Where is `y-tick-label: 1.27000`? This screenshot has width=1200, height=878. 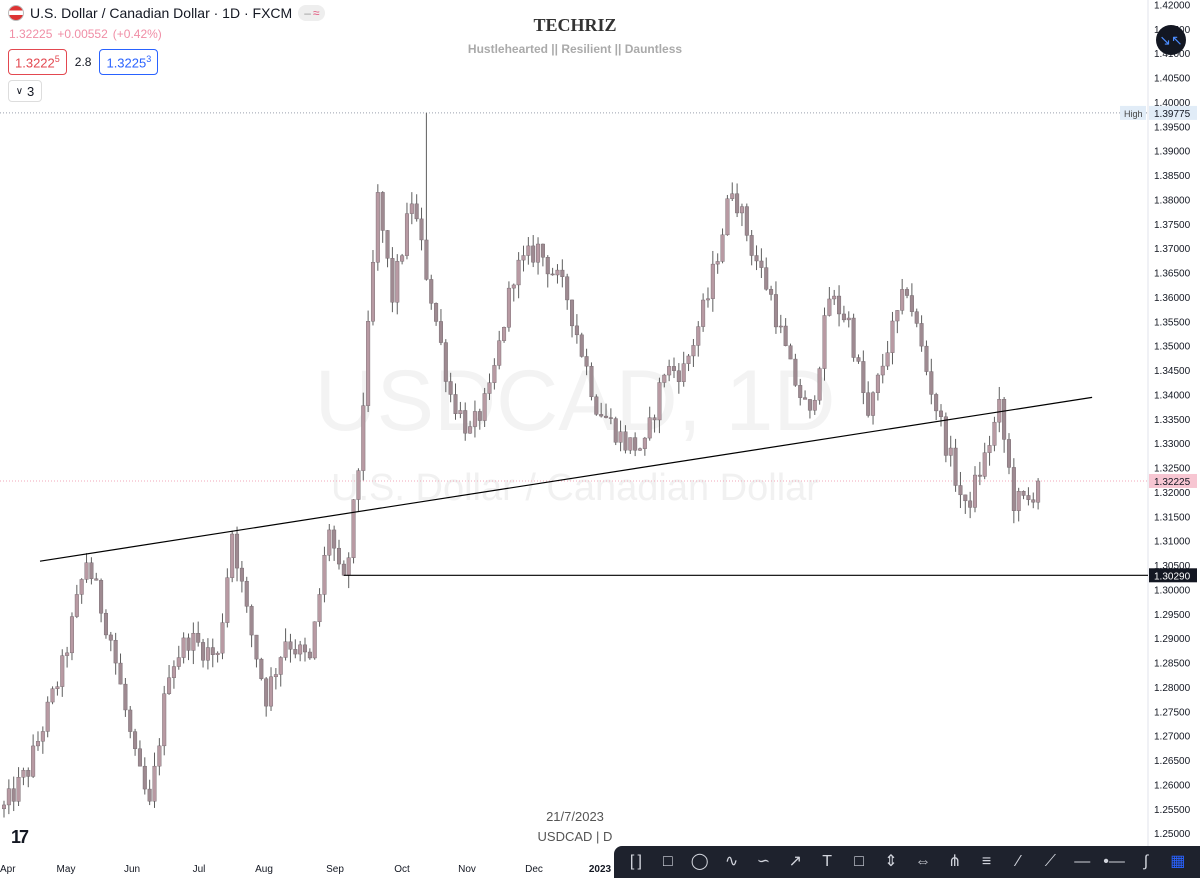 y-tick-label: 1.27000 is located at coordinates (1172, 737).